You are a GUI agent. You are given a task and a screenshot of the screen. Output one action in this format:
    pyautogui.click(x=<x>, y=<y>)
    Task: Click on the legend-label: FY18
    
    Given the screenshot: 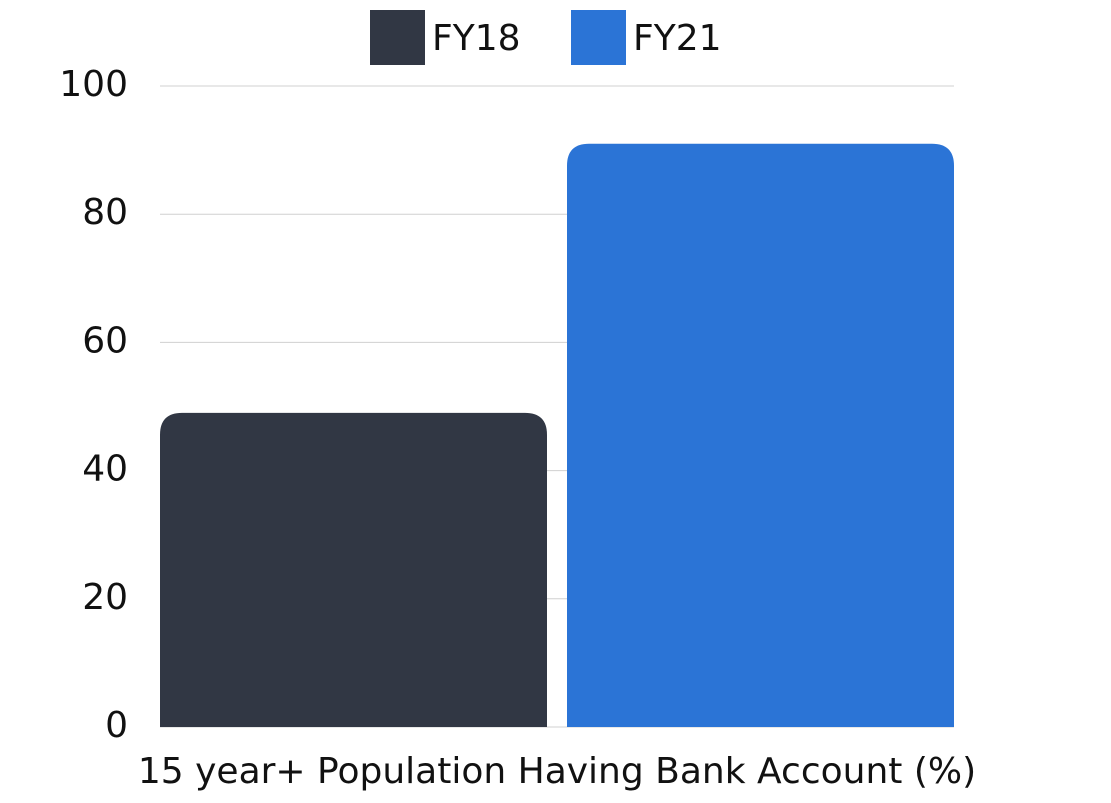 What is the action you would take?
    pyautogui.click(x=476, y=38)
    